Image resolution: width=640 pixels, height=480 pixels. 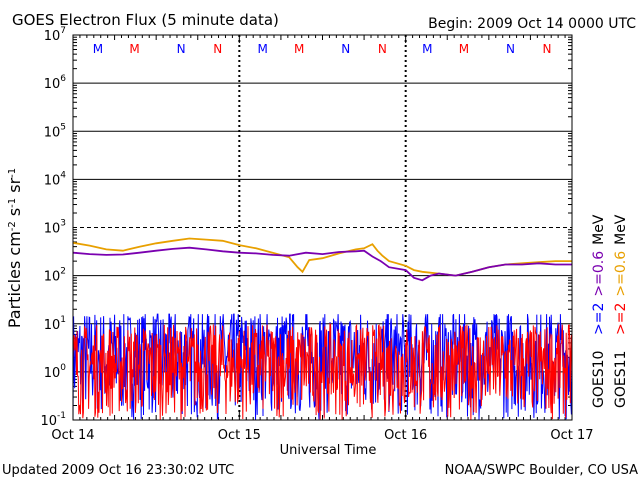 I want to click on x-tick-labels: Oct 14 Oct 15 Oct 16 Oct 17, so click(x=322, y=435).